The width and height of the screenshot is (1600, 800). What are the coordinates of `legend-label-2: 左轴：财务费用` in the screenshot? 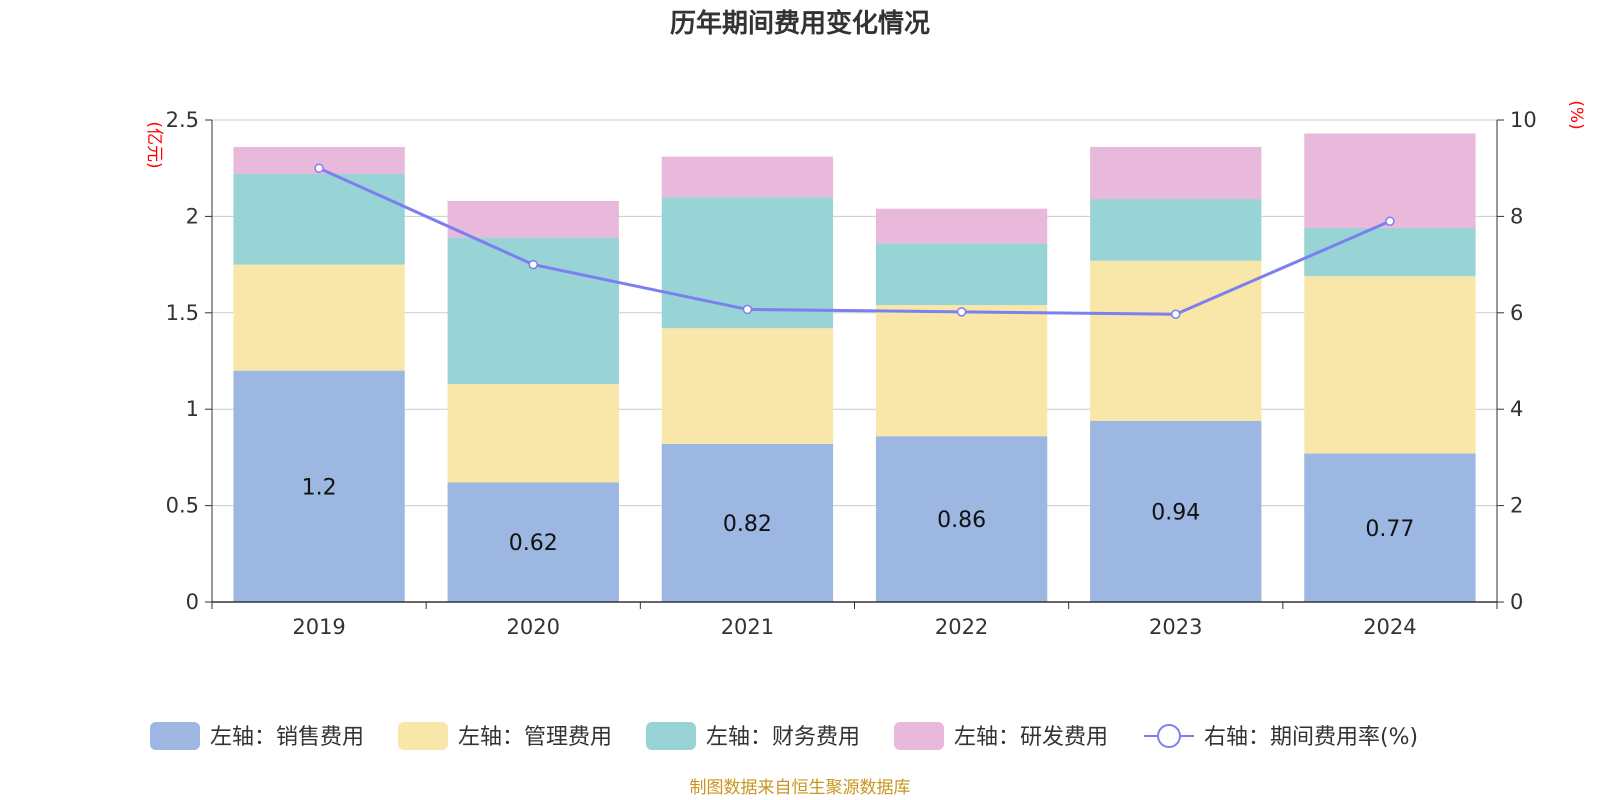 It's located at (783, 737).